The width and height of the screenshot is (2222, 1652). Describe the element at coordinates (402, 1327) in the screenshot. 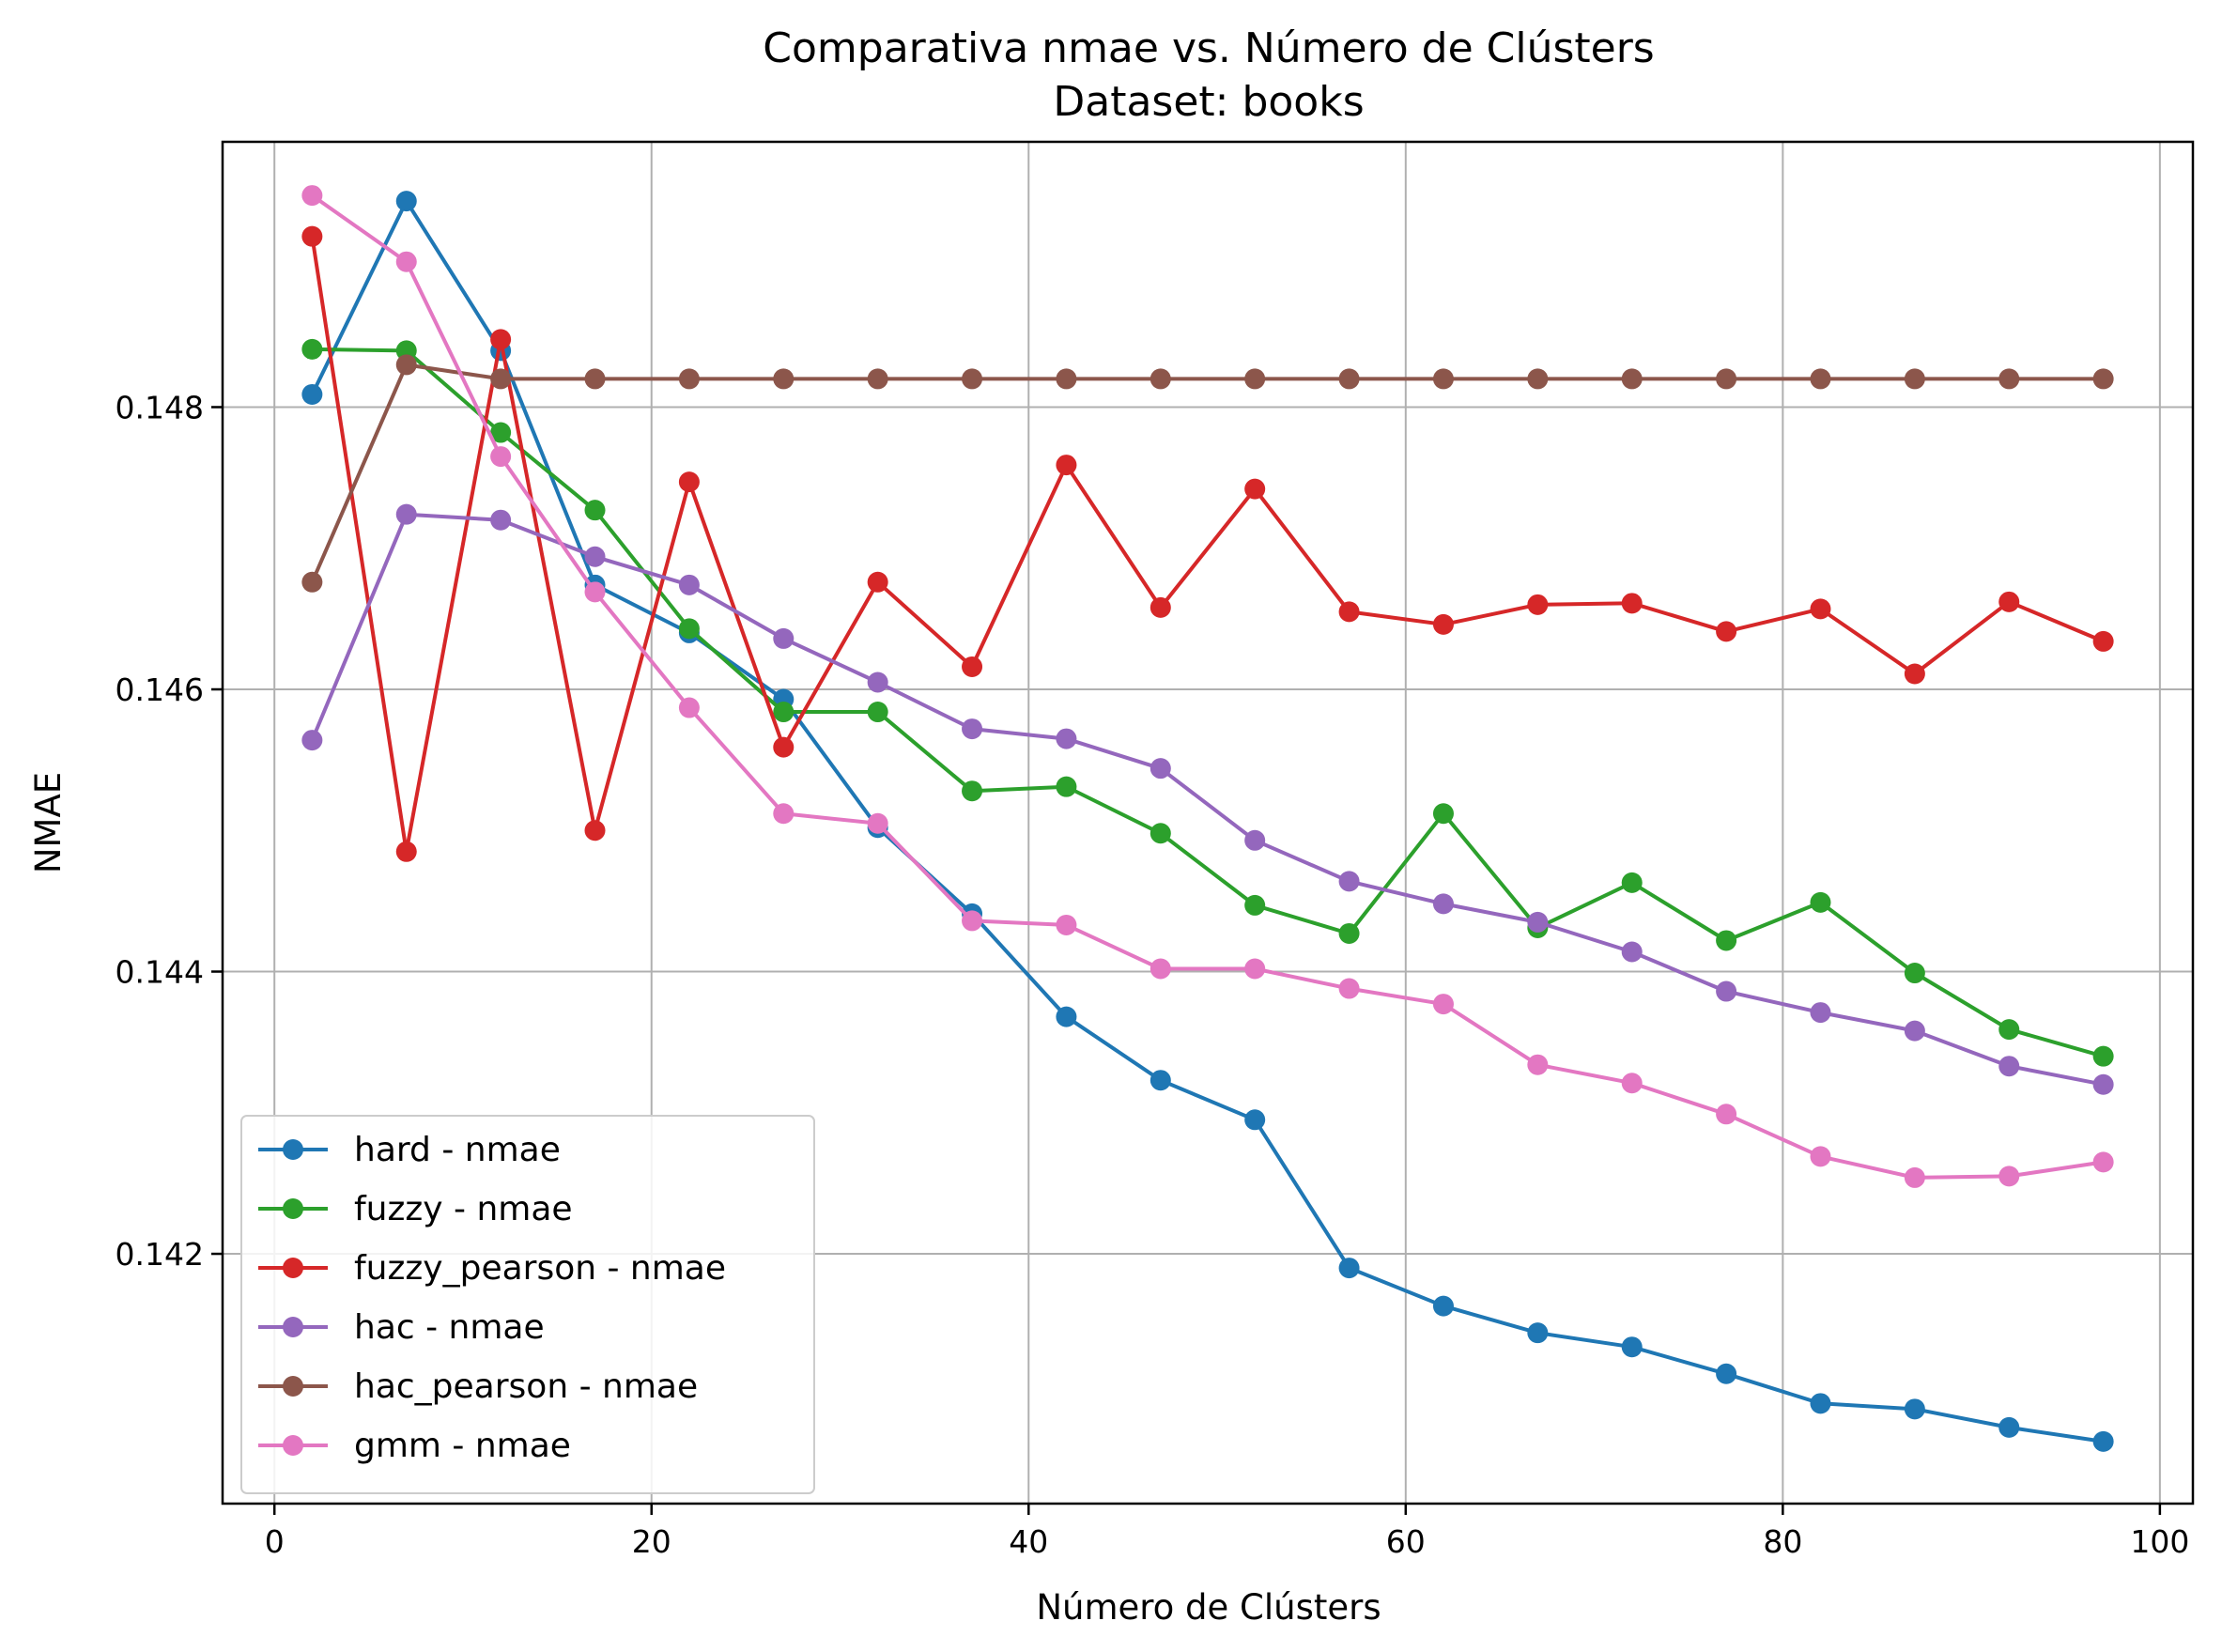

I see `legend-item: hac - nmae` at that location.